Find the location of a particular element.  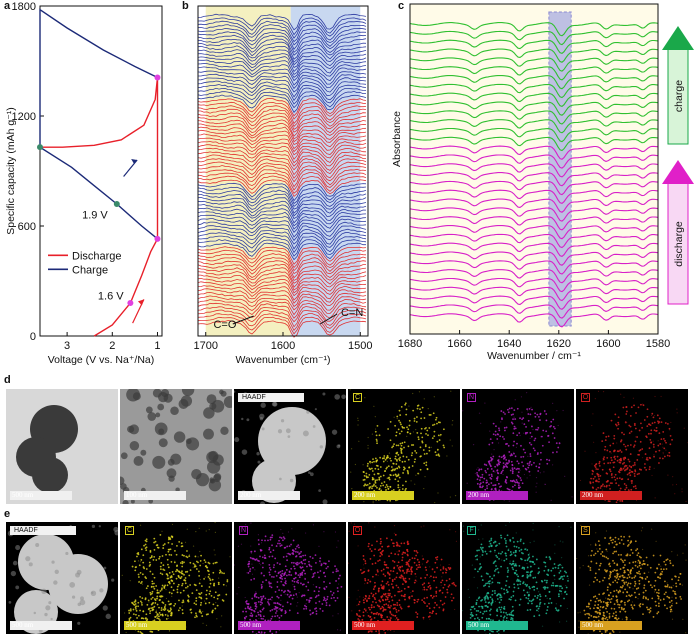

haadf-particle is located at coordinates (78, 584).